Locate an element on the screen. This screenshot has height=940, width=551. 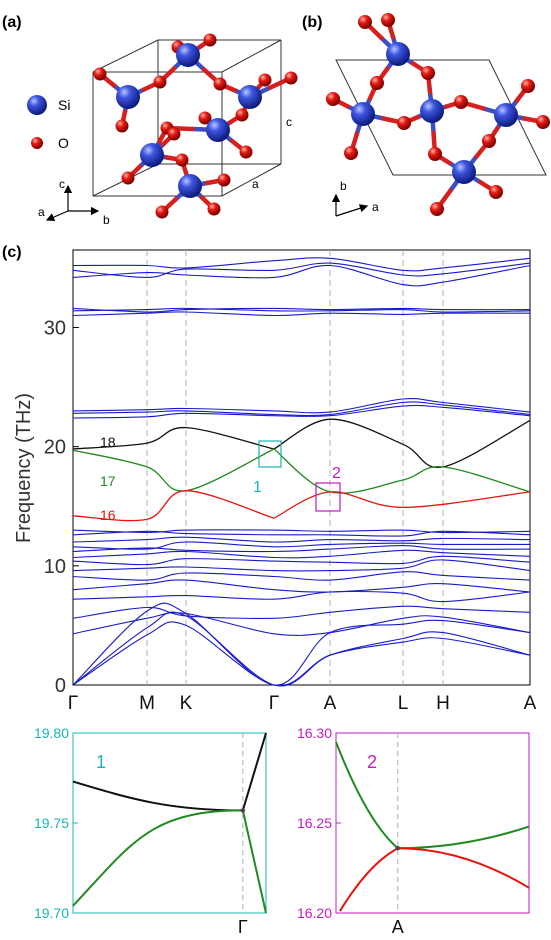
highlighted-bands is located at coordinates (301, 470).